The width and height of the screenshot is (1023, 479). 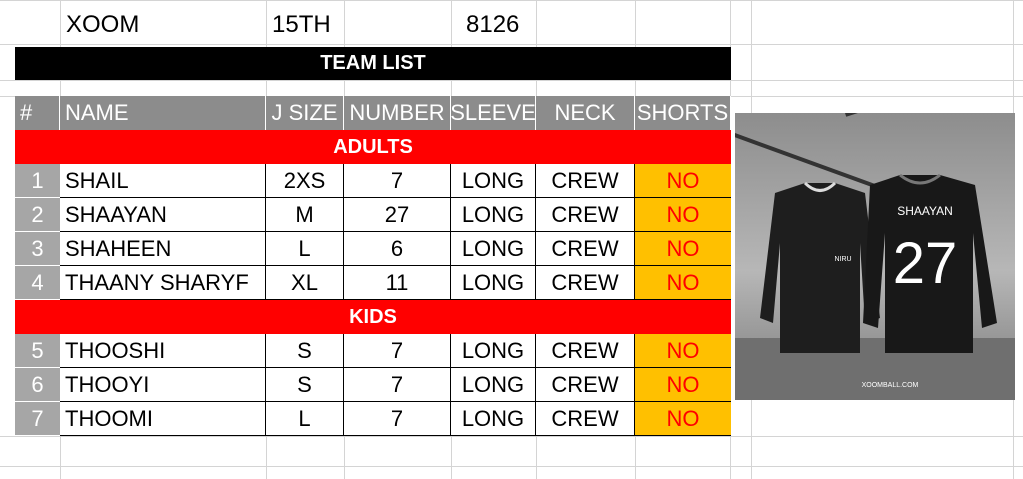 What do you see at coordinates (373, 63) in the screenshot?
I see `team-list-banner: TEAM LIST` at bounding box center [373, 63].